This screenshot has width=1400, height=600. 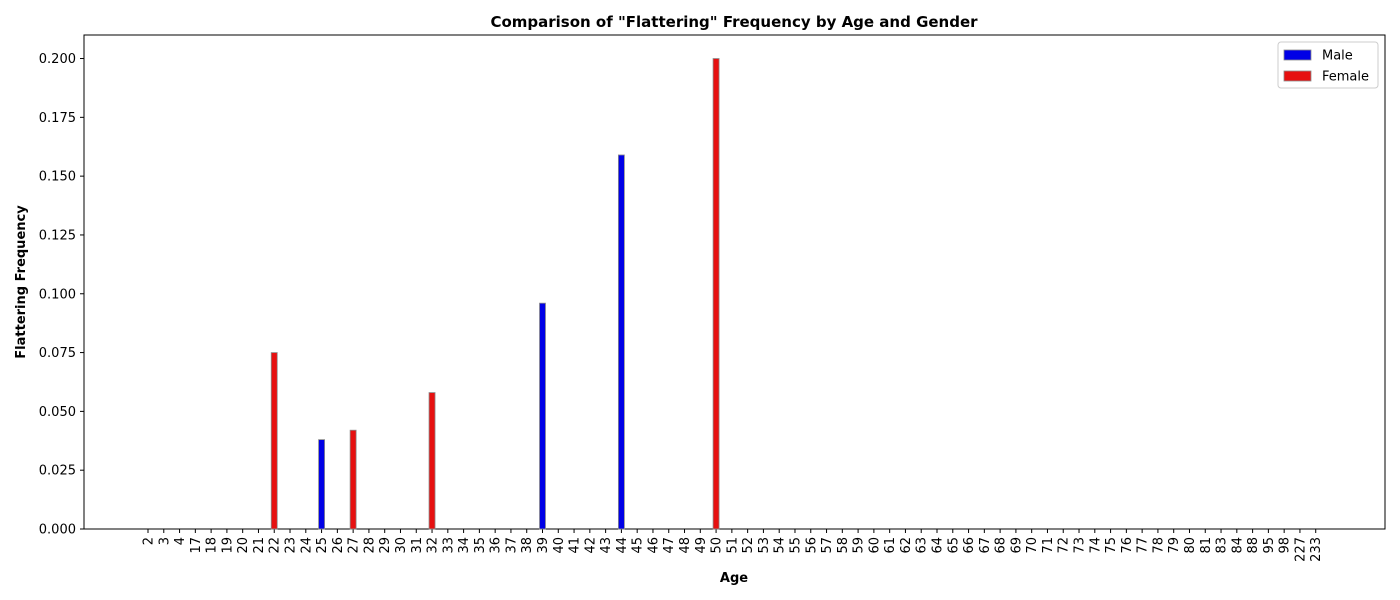 I want to click on x-tick-label: 74, so click(x=1095, y=545).